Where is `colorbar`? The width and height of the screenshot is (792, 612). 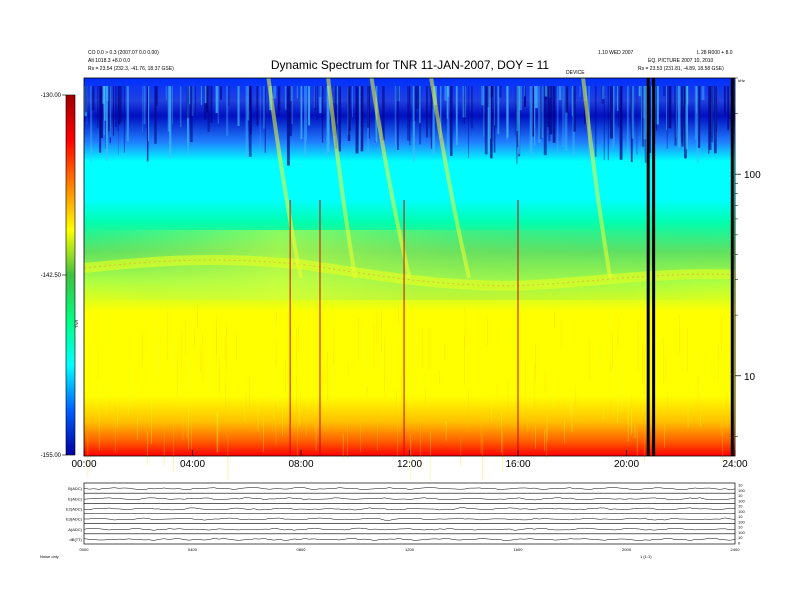
colorbar is located at coordinates (70, 275).